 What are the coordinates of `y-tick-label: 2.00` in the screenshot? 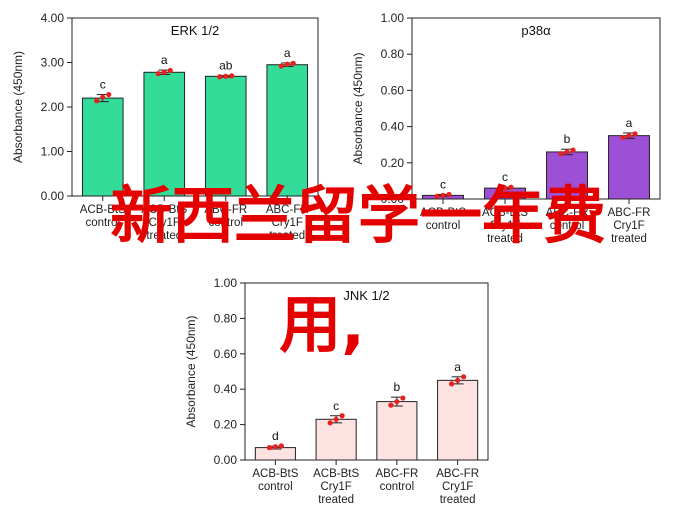 It's located at (53, 107).